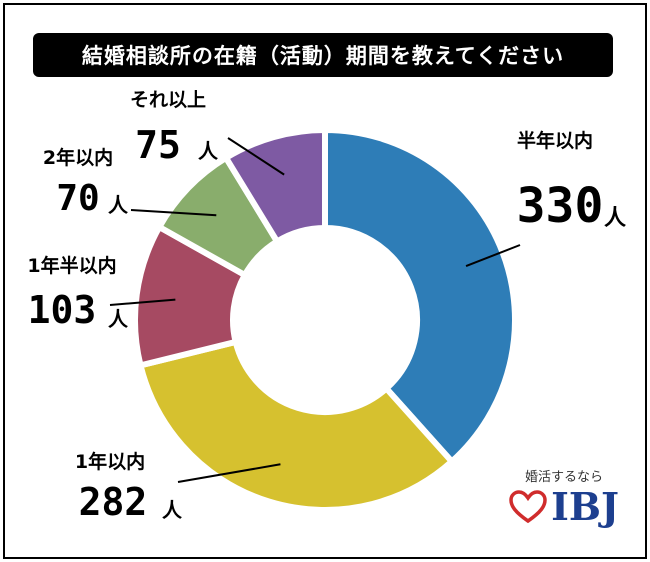 This screenshot has height=562, width=650. Describe the element at coordinates (113, 502) in the screenshot. I see `slice-value-label: 282` at that location.